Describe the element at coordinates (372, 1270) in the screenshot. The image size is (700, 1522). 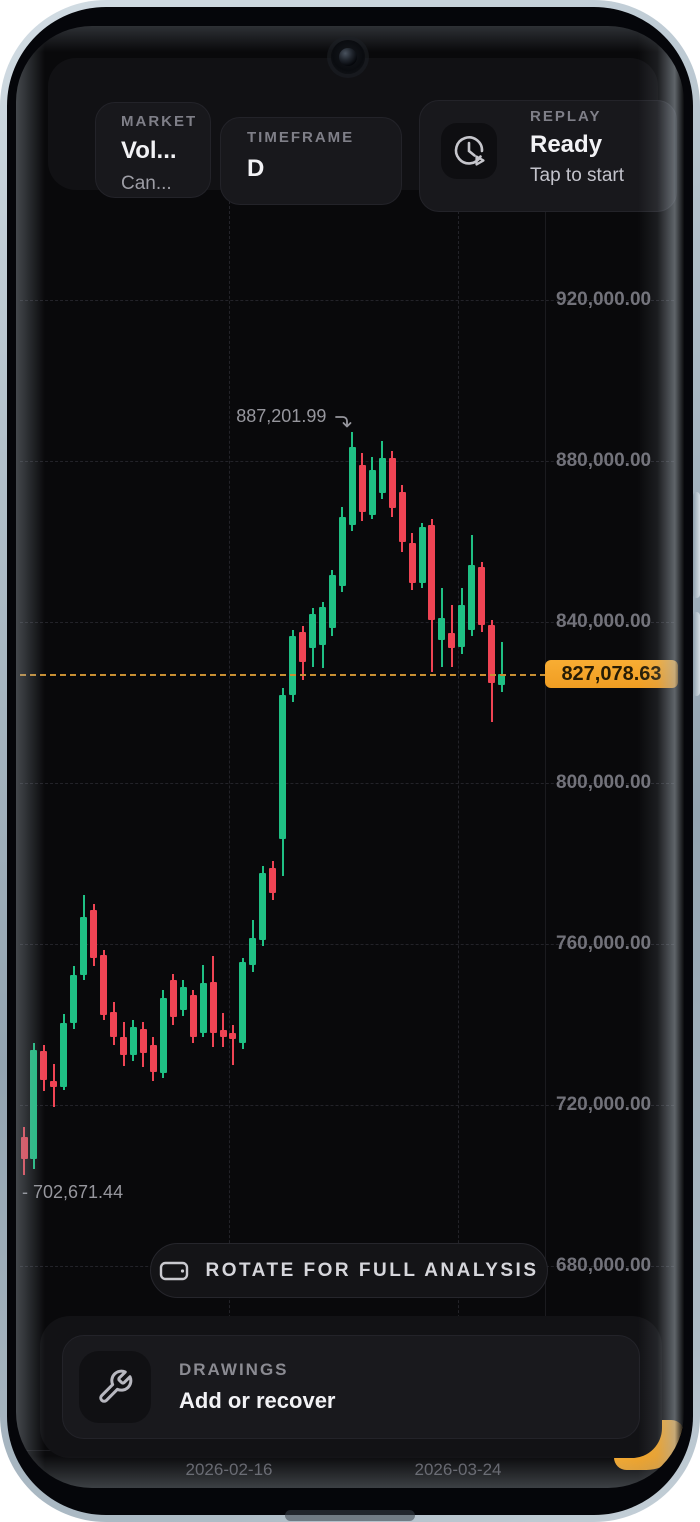
I see `rotate-button-label: ROTATE FOR FULL ANALYSIS` at that location.